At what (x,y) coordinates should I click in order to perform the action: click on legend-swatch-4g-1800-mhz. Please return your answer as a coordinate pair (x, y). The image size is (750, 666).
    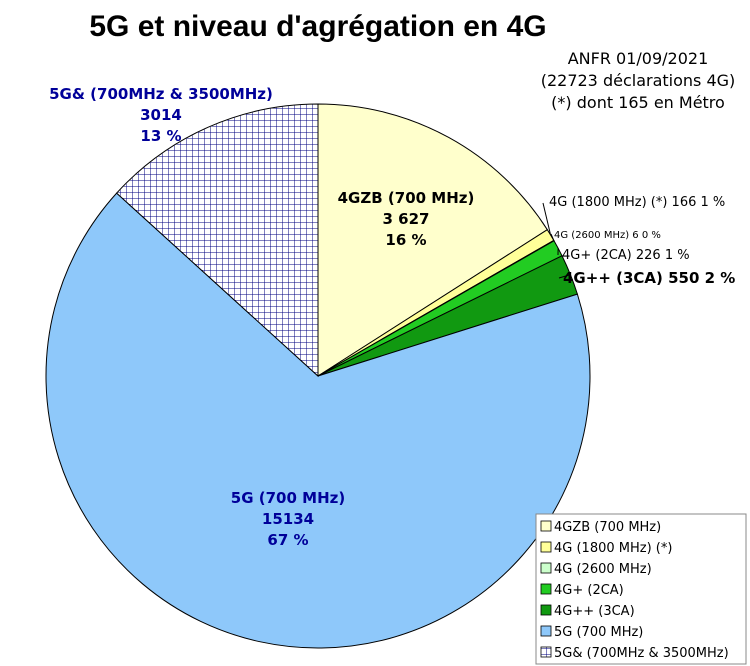
    Looking at the image, I should click on (546, 547).